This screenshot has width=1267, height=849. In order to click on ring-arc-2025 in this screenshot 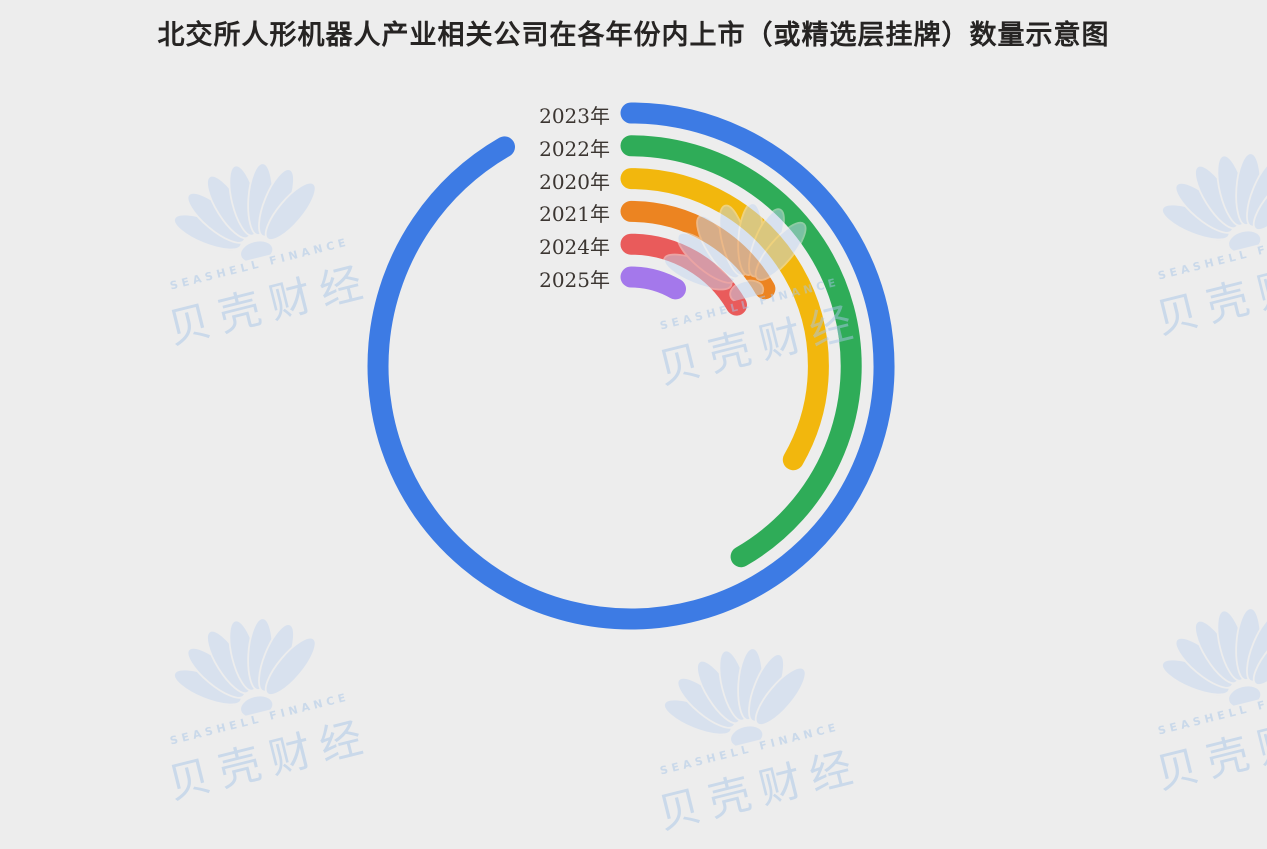, I will do `click(653, 283)`.